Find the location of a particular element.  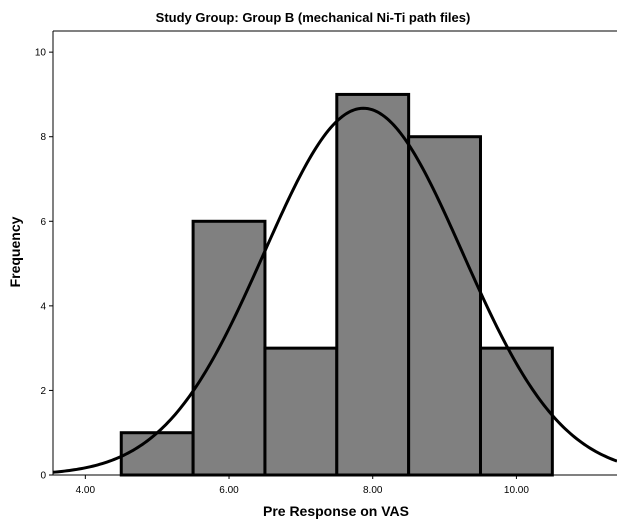

y-tick-label: 4 is located at coordinates (43, 306).